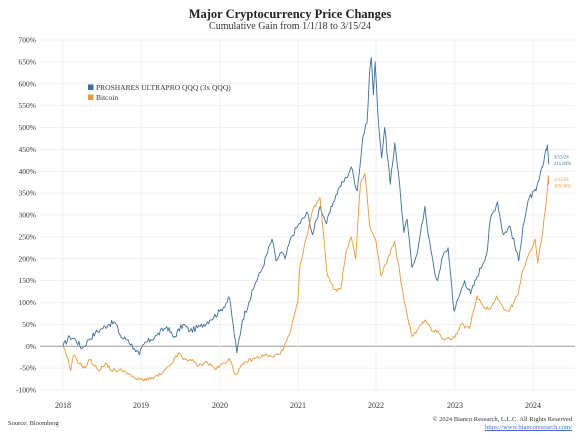 The height and width of the screenshot is (435, 580). I want to click on y-tick-label: -100%, so click(26, 390).